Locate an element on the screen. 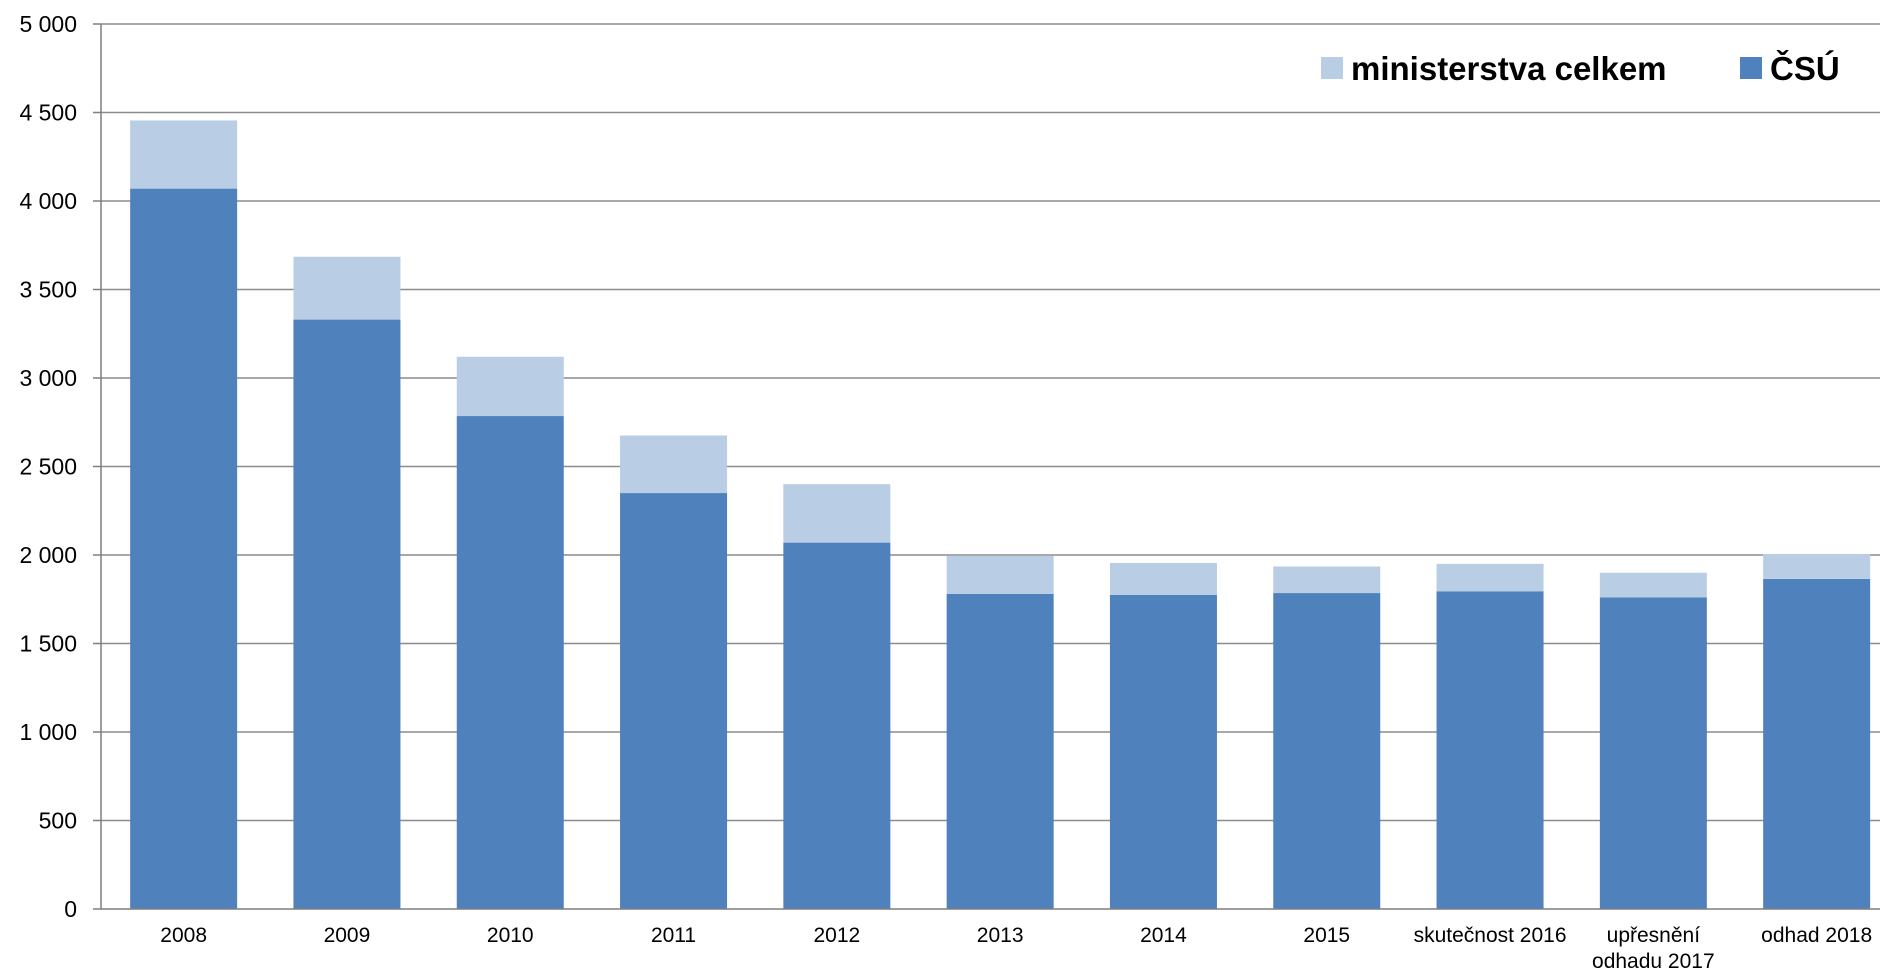 Image resolution: width=1880 pixels, height=968 pixels. x-tick-label: 2013 is located at coordinates (1000, 935).